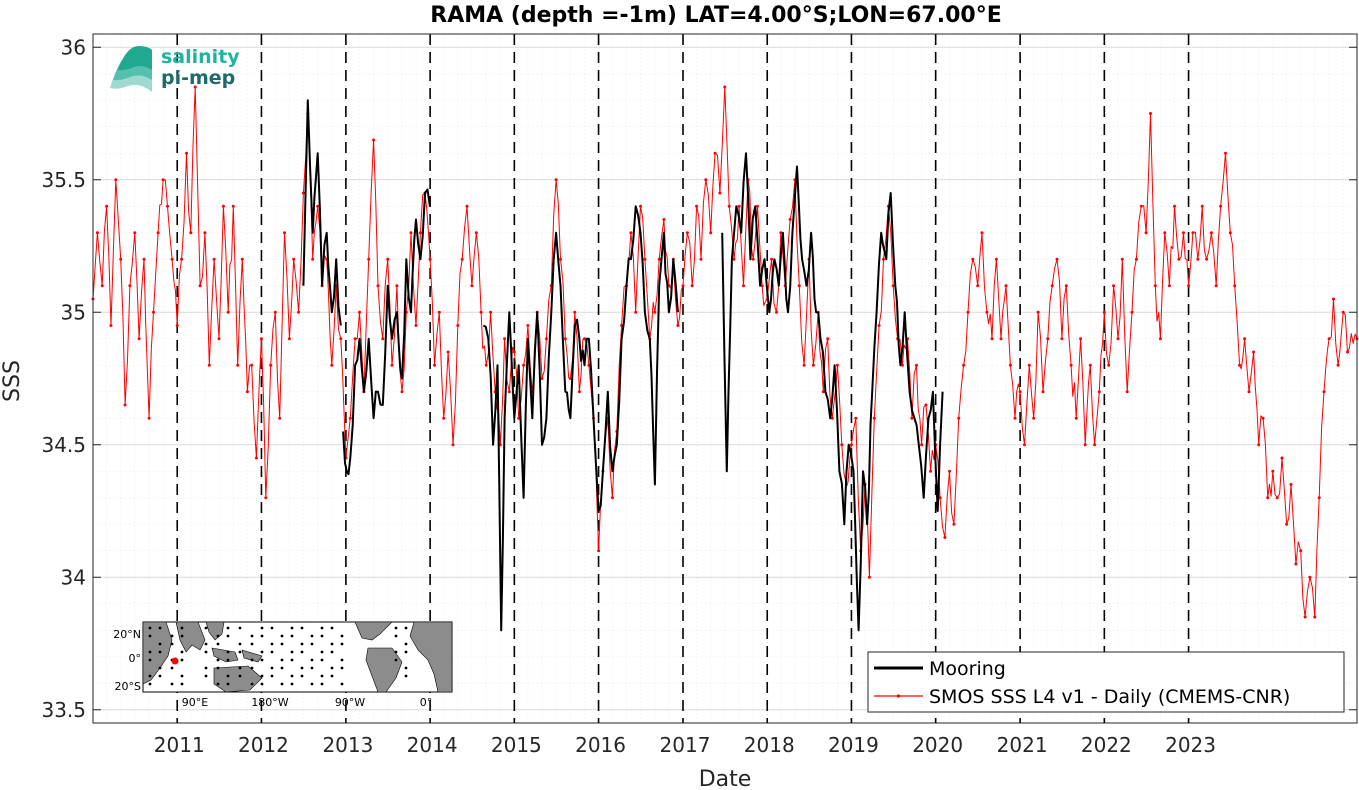 This screenshot has width=1359, height=790. I want to click on y-tick-label: 34, so click(73, 577).